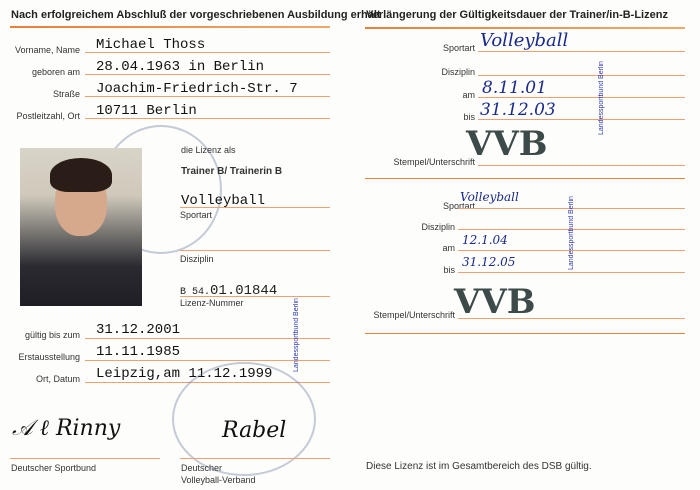 The height and width of the screenshot is (490, 700). I want to click on name-value: Michael Thoss, so click(151, 45).